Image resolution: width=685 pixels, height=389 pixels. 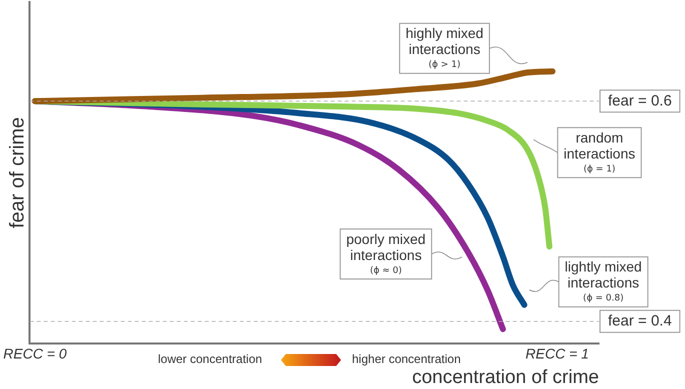 I want to click on x-tick-label: RECC = 0, so click(x=35, y=354).